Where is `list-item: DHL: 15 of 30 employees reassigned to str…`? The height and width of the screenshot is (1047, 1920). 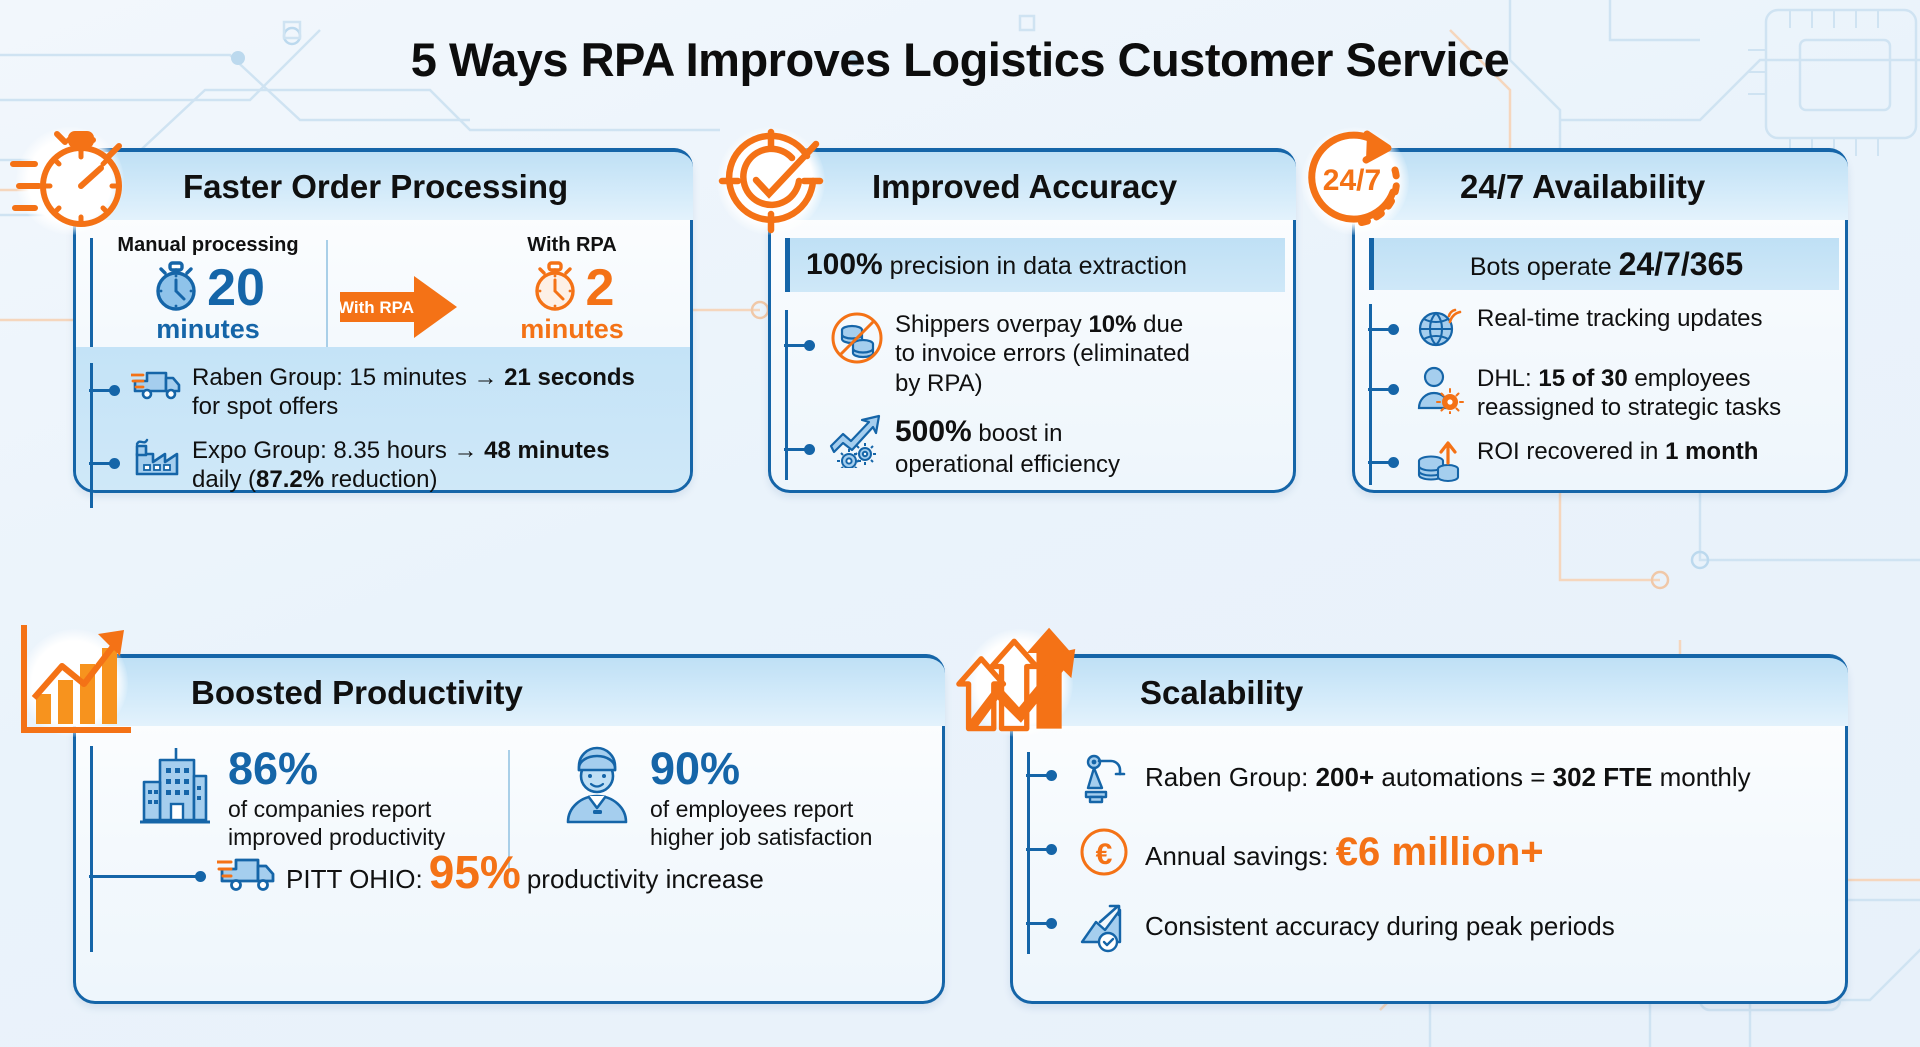 list-item: DHL: 15 of 30 employees reassigned to str… is located at coordinates (1603, 393).